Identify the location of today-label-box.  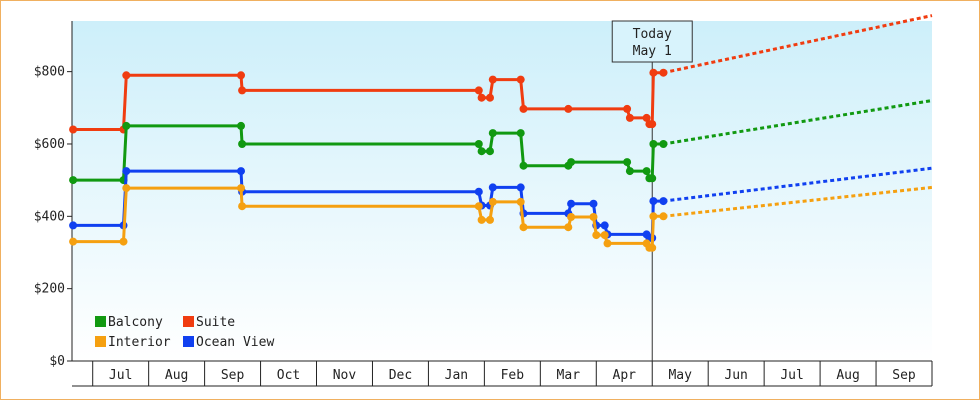
(652, 41).